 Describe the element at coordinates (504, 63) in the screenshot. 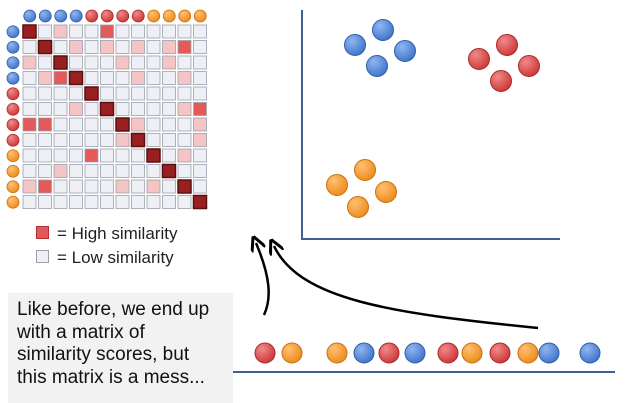

I see `red-cluster` at that location.